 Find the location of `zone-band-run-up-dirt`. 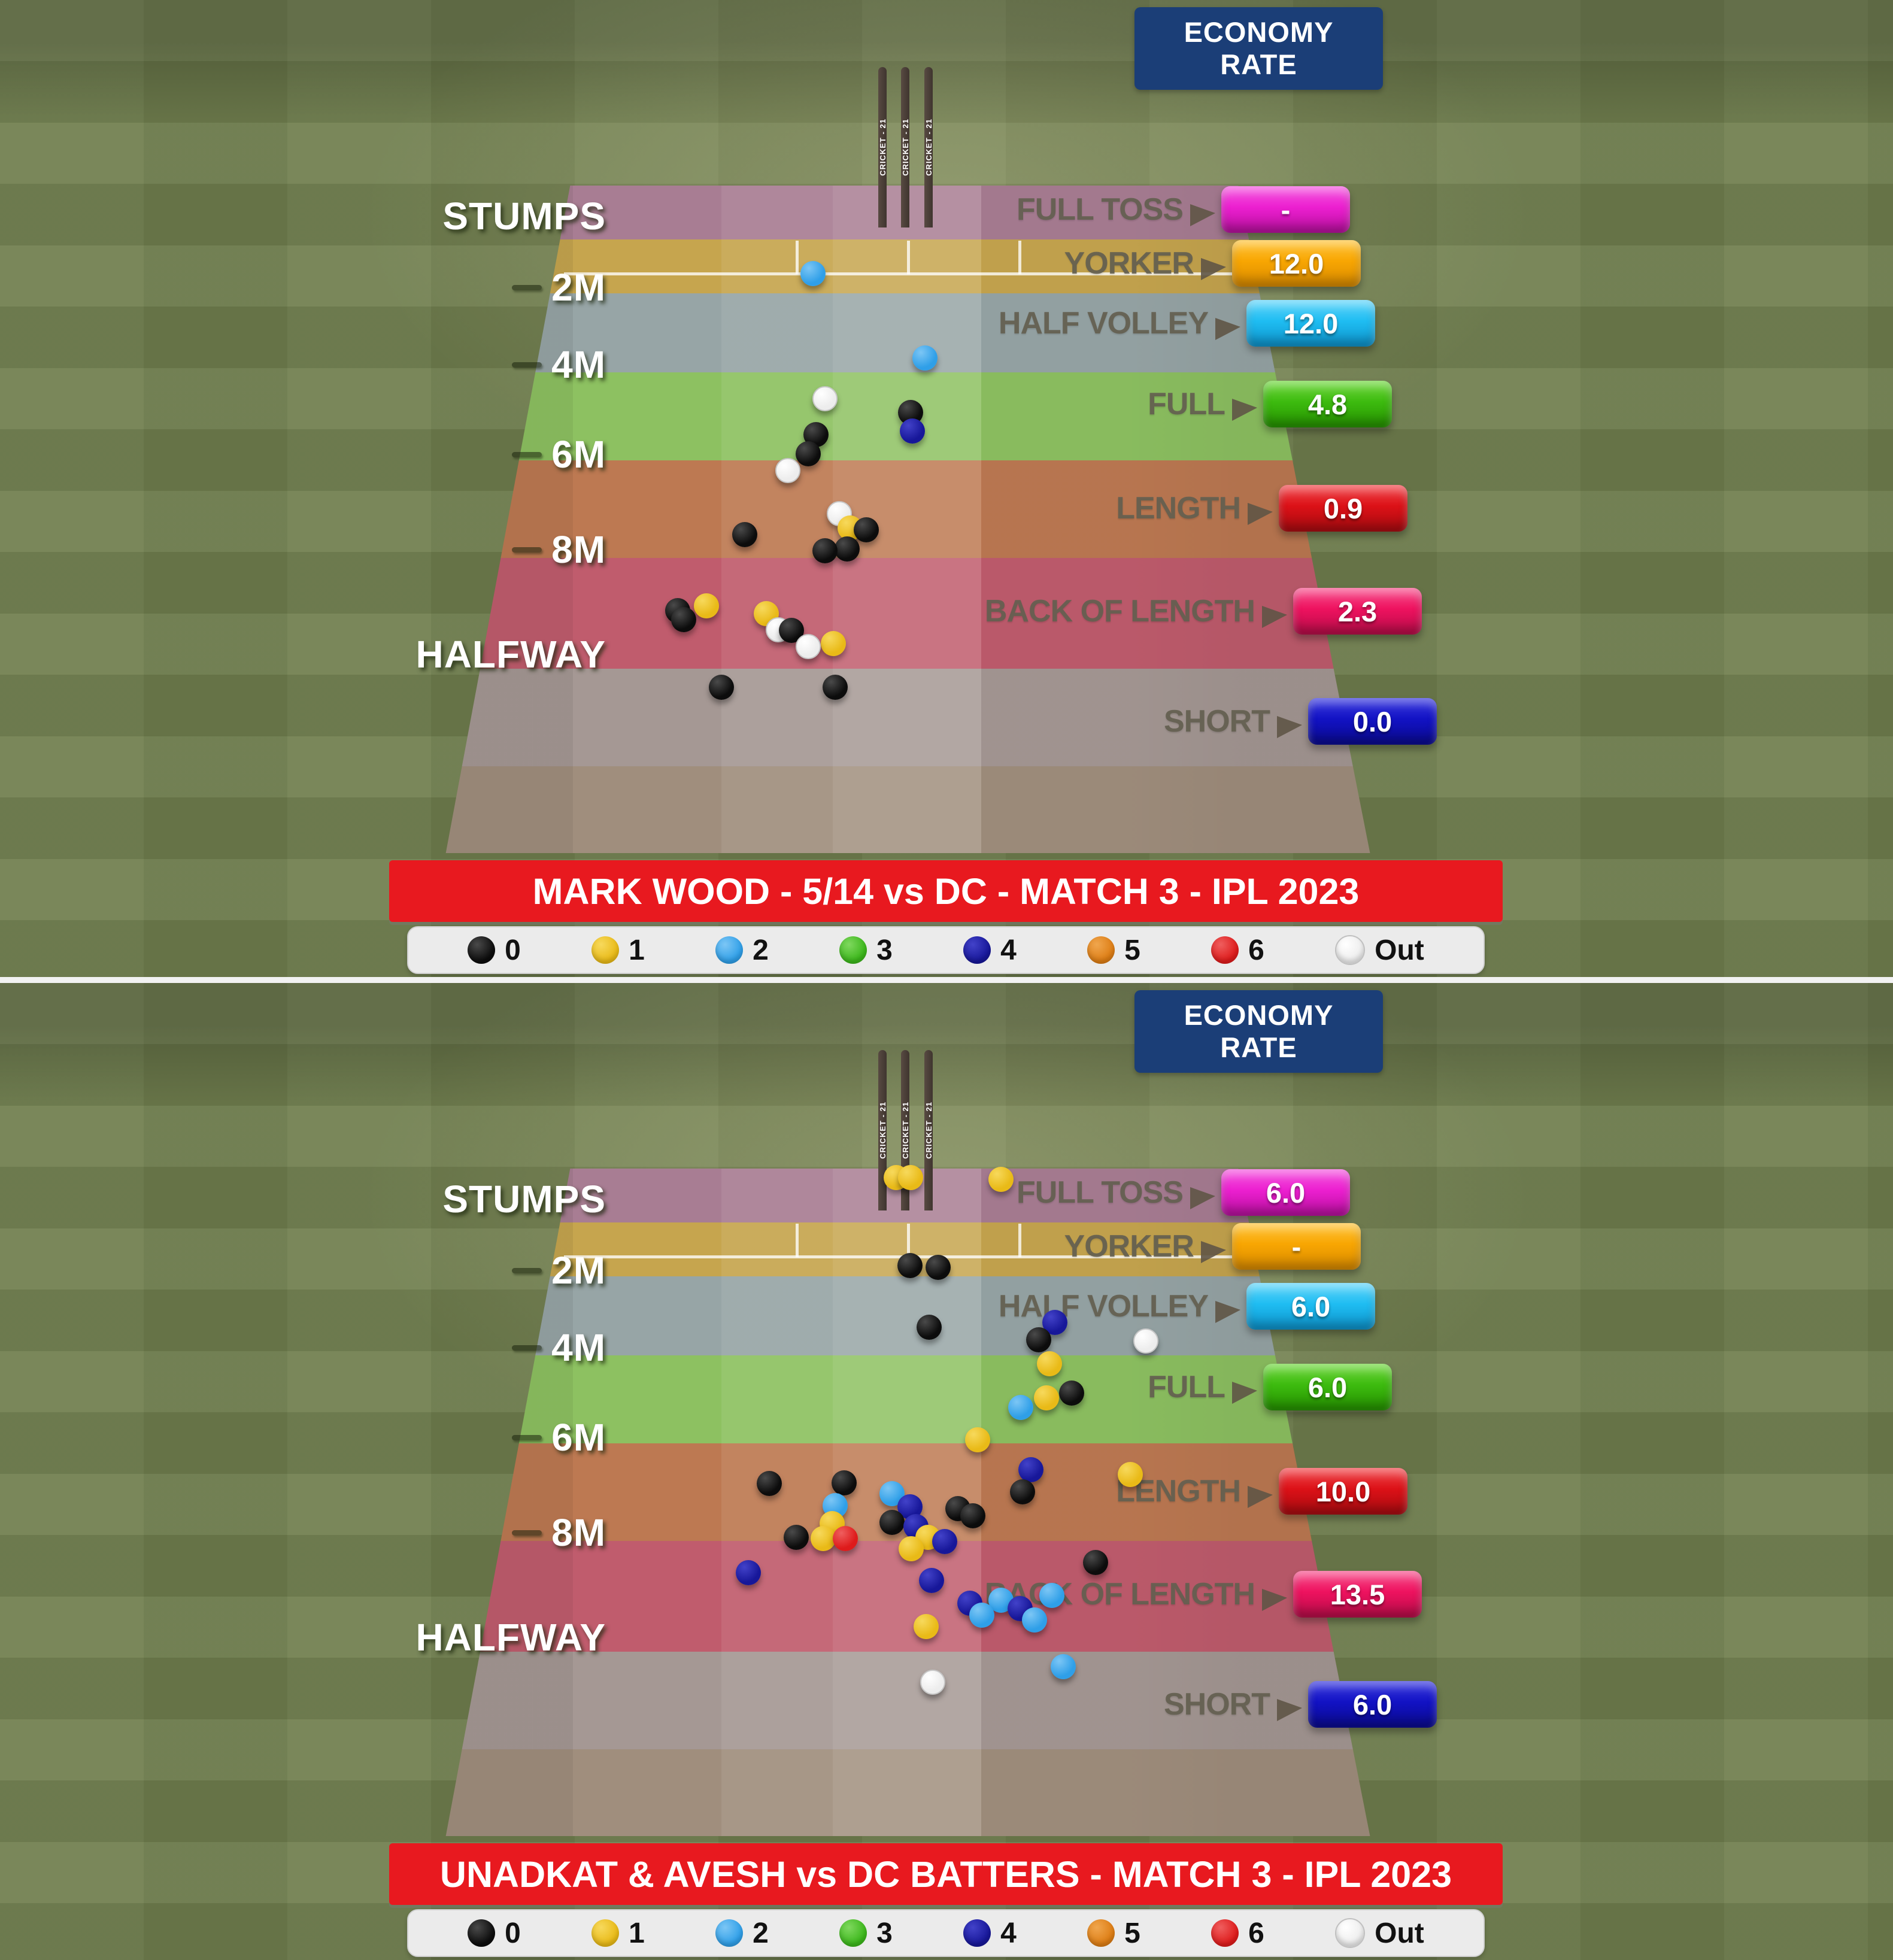

zone-band-run-up-dirt is located at coordinates (907, 1792).